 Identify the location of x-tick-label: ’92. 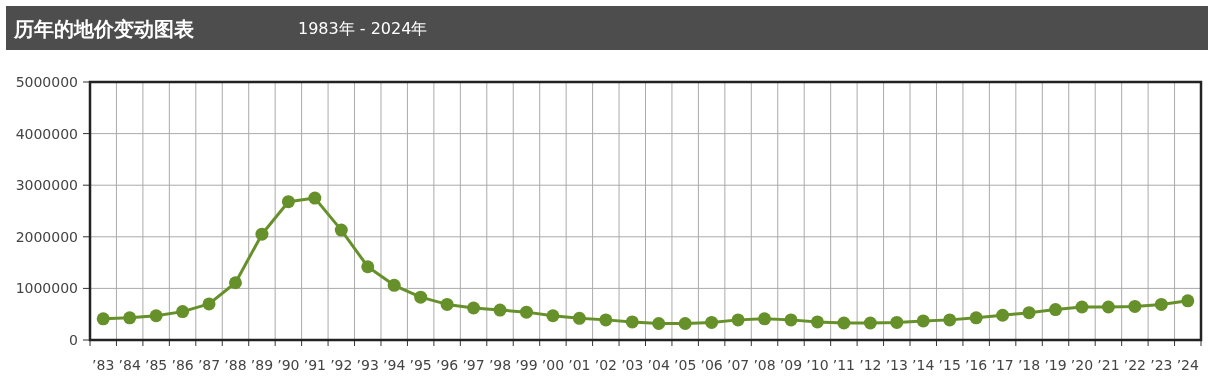
(341, 365).